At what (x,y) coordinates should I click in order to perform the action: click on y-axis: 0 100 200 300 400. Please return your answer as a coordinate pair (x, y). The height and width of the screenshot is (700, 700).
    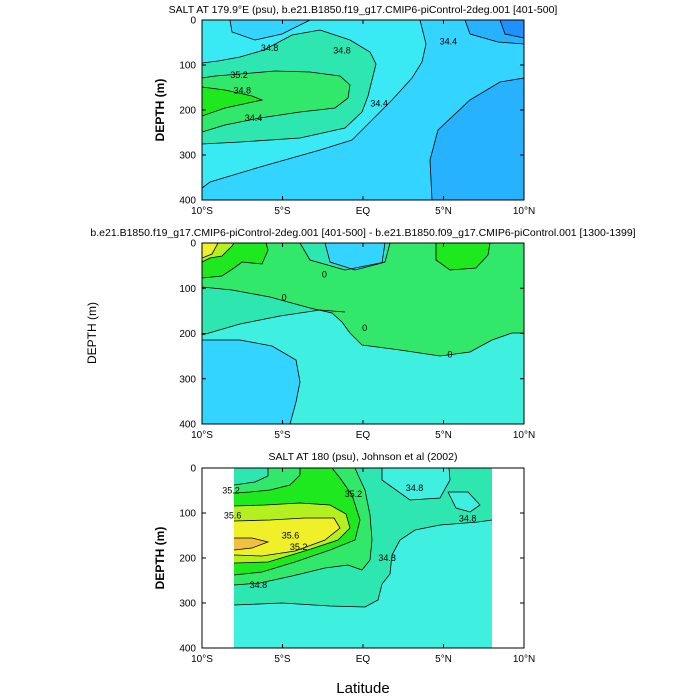
    Looking at the image, I should click on (351, 559).